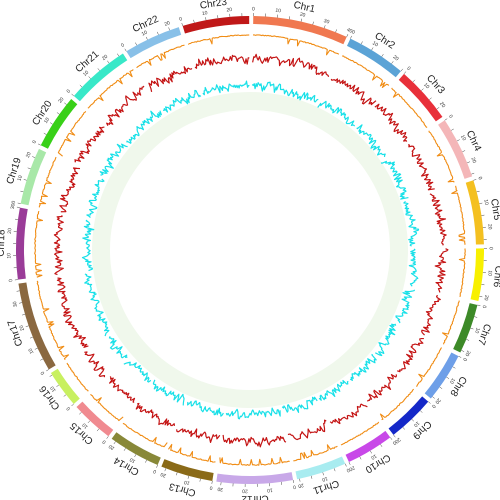 The height and width of the screenshot is (500, 500). Describe the element at coordinates (213, 6) in the screenshot. I see `chr23-label: Chr23` at that location.